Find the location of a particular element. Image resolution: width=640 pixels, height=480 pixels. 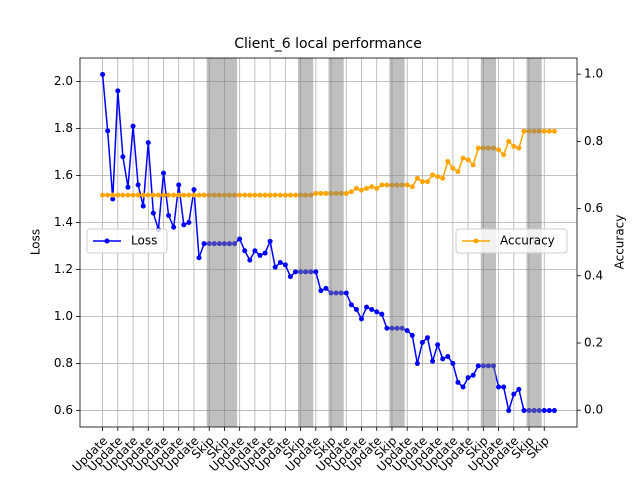

y-tick-label: 1.8 is located at coordinates (63, 128).